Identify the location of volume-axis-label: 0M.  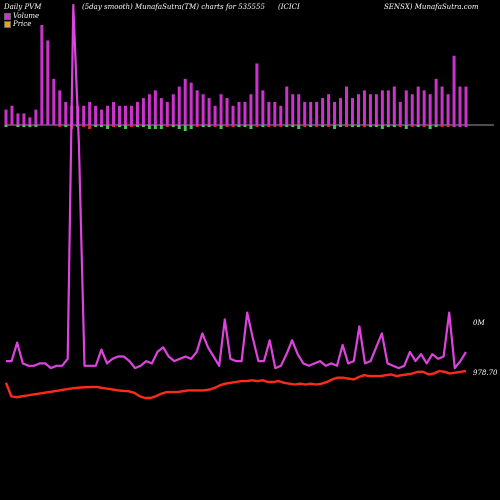
(479, 323).